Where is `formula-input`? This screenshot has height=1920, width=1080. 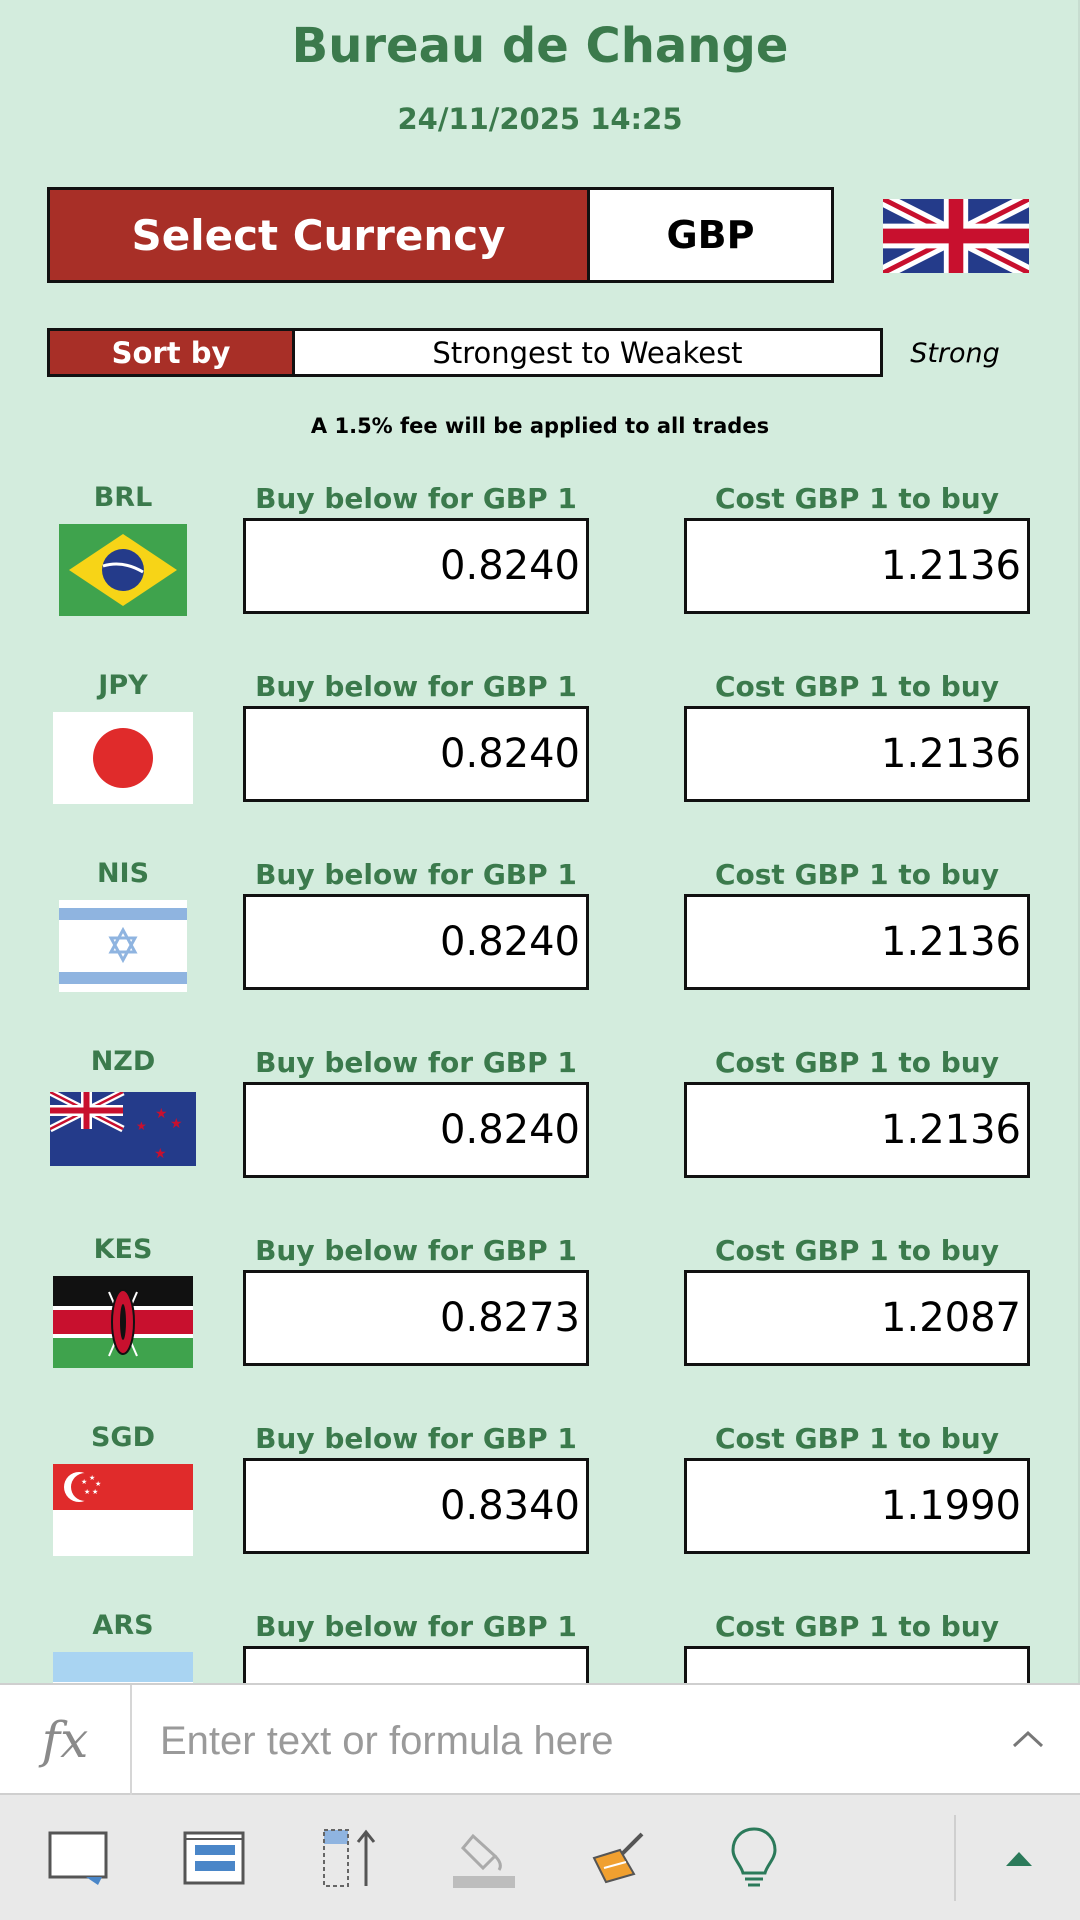
formula-input is located at coordinates (570, 1741).